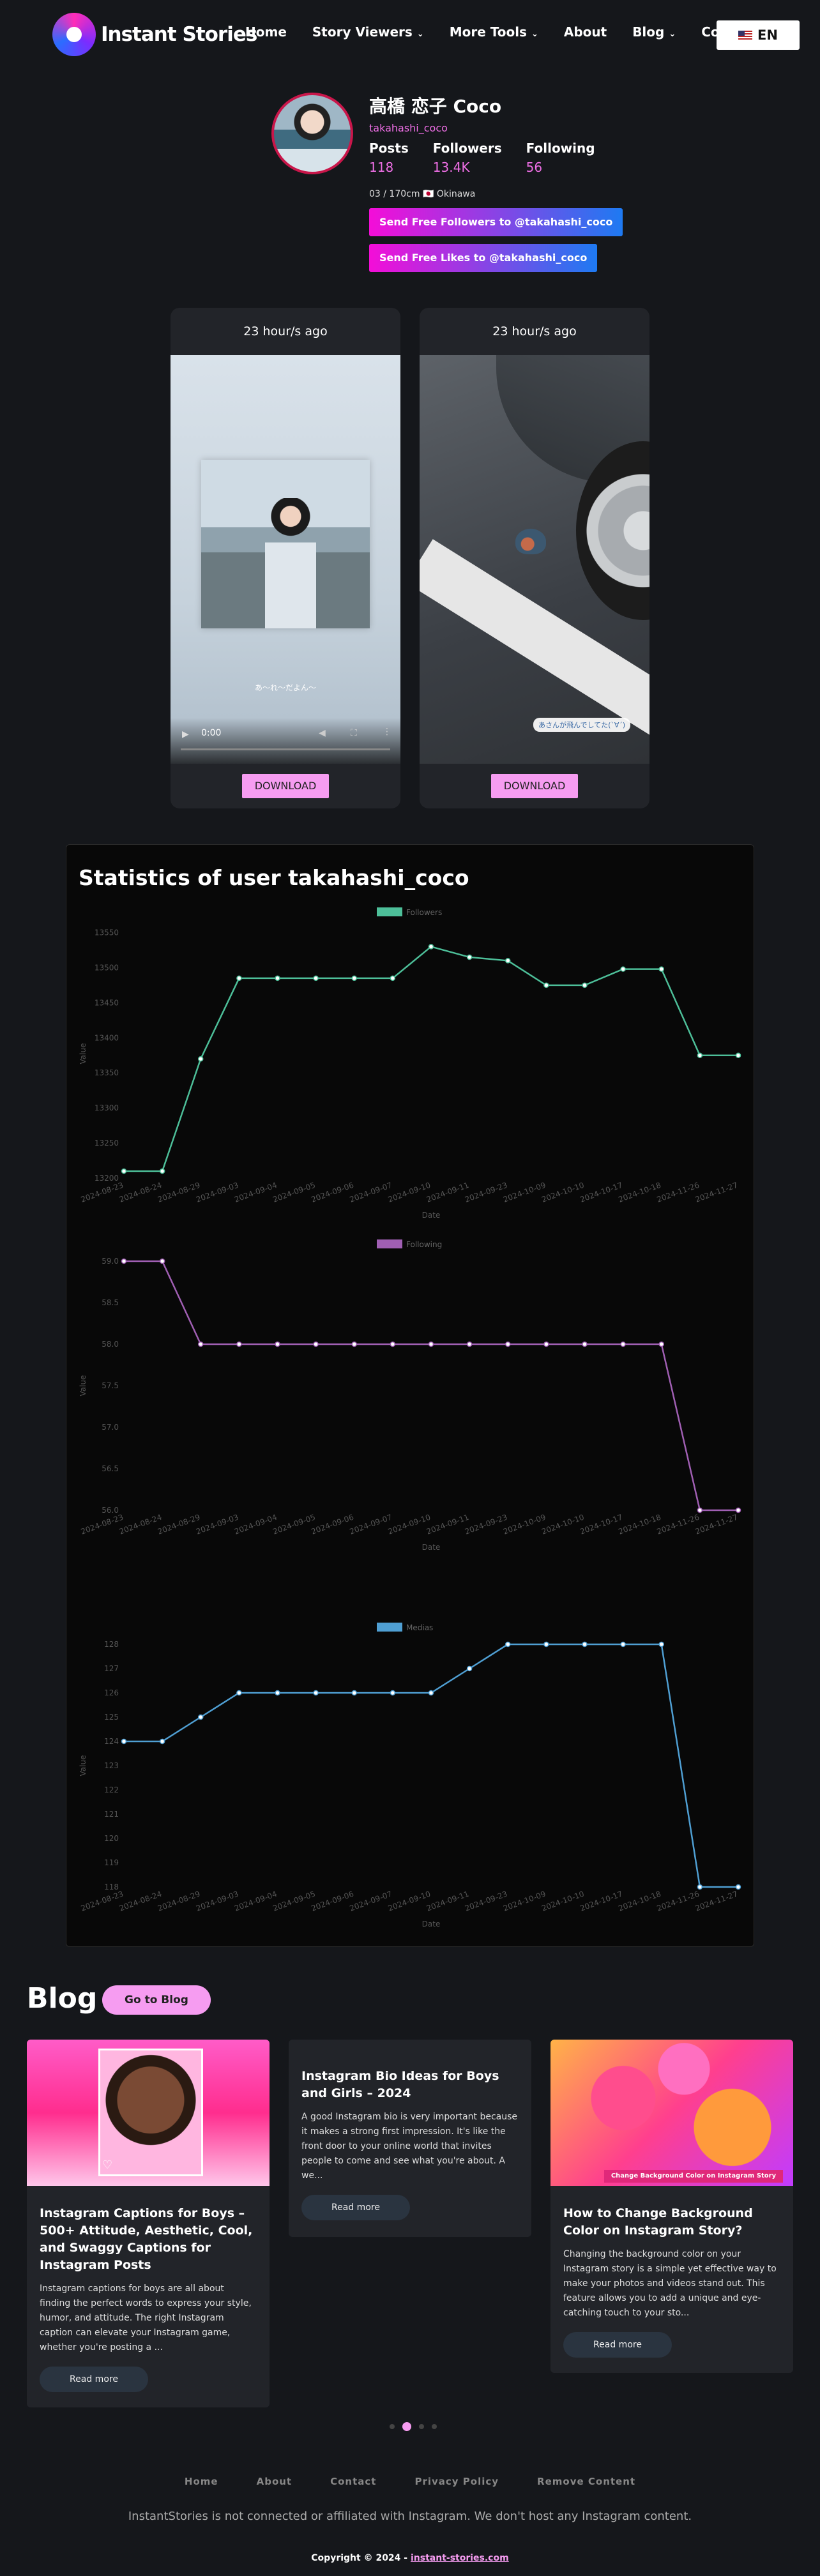  What do you see at coordinates (274, 2482) in the screenshot?
I see `footer-about-link: About` at bounding box center [274, 2482].